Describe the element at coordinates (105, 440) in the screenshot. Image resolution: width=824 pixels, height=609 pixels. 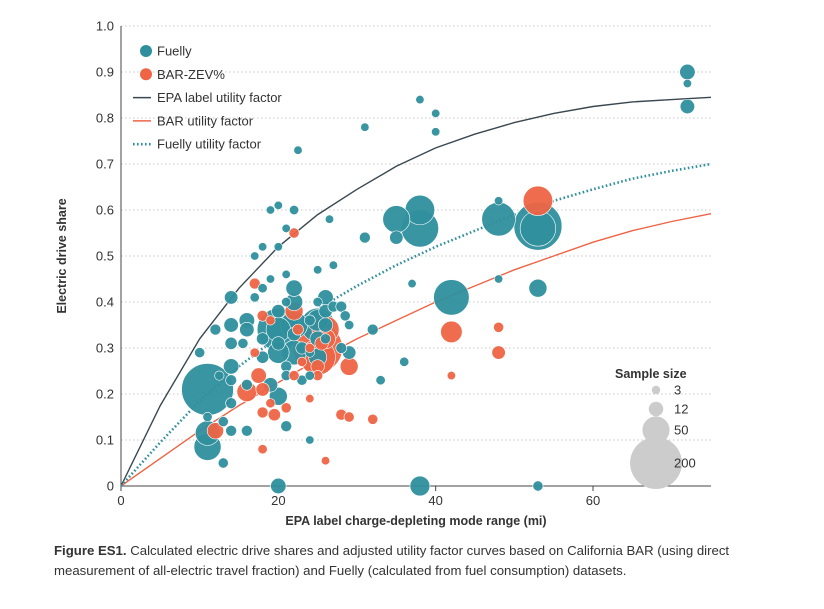
I see `y-tick-label: 0.1` at that location.